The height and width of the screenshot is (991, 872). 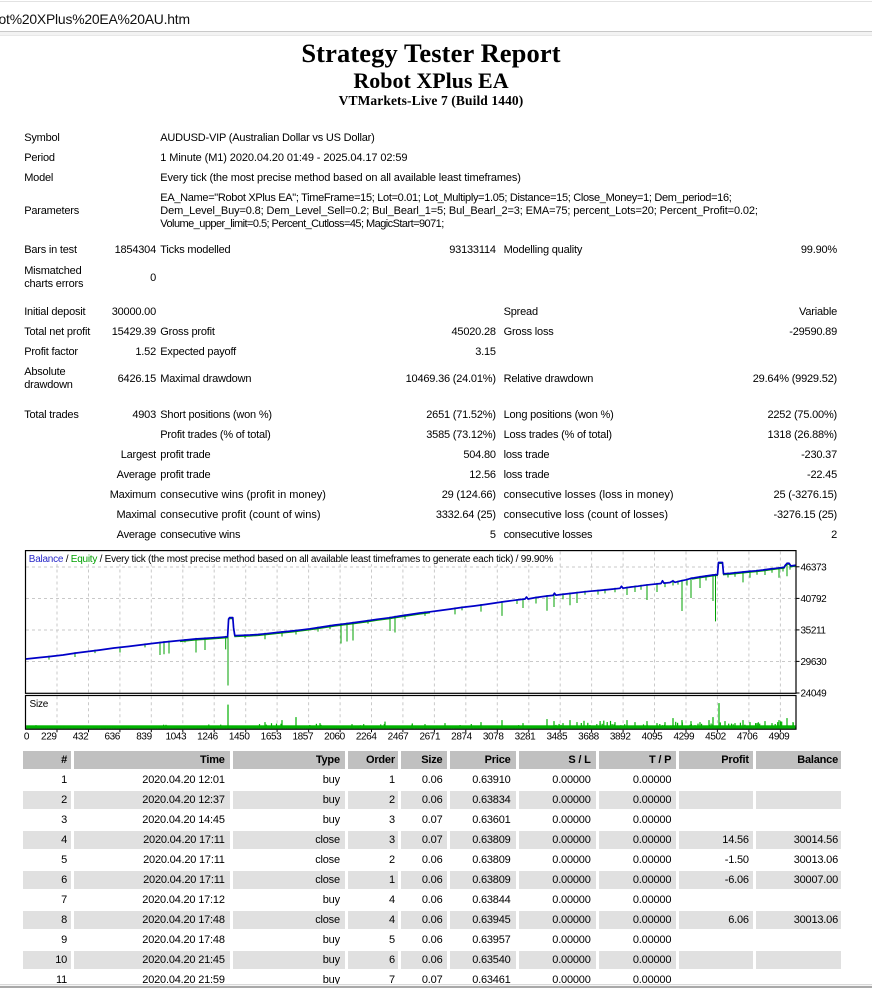 I want to click on svg-text: 432, so click(x=81, y=737).